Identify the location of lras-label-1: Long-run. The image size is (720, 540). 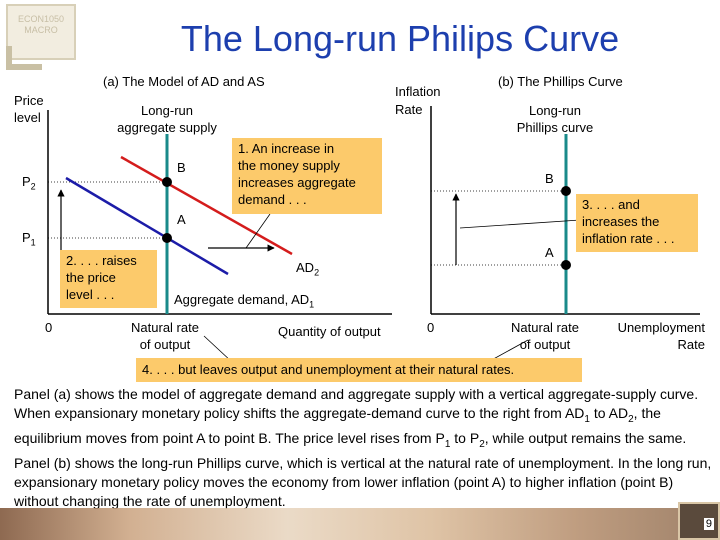
(167, 110).